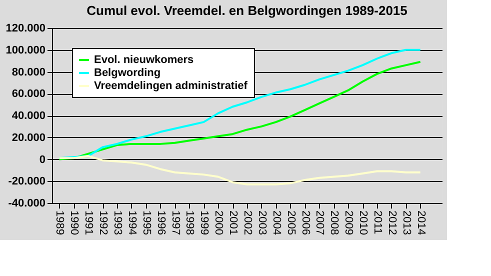 The height and width of the screenshot is (276, 491). I want to click on y-tick-label: 120.000, so click(26, 28).